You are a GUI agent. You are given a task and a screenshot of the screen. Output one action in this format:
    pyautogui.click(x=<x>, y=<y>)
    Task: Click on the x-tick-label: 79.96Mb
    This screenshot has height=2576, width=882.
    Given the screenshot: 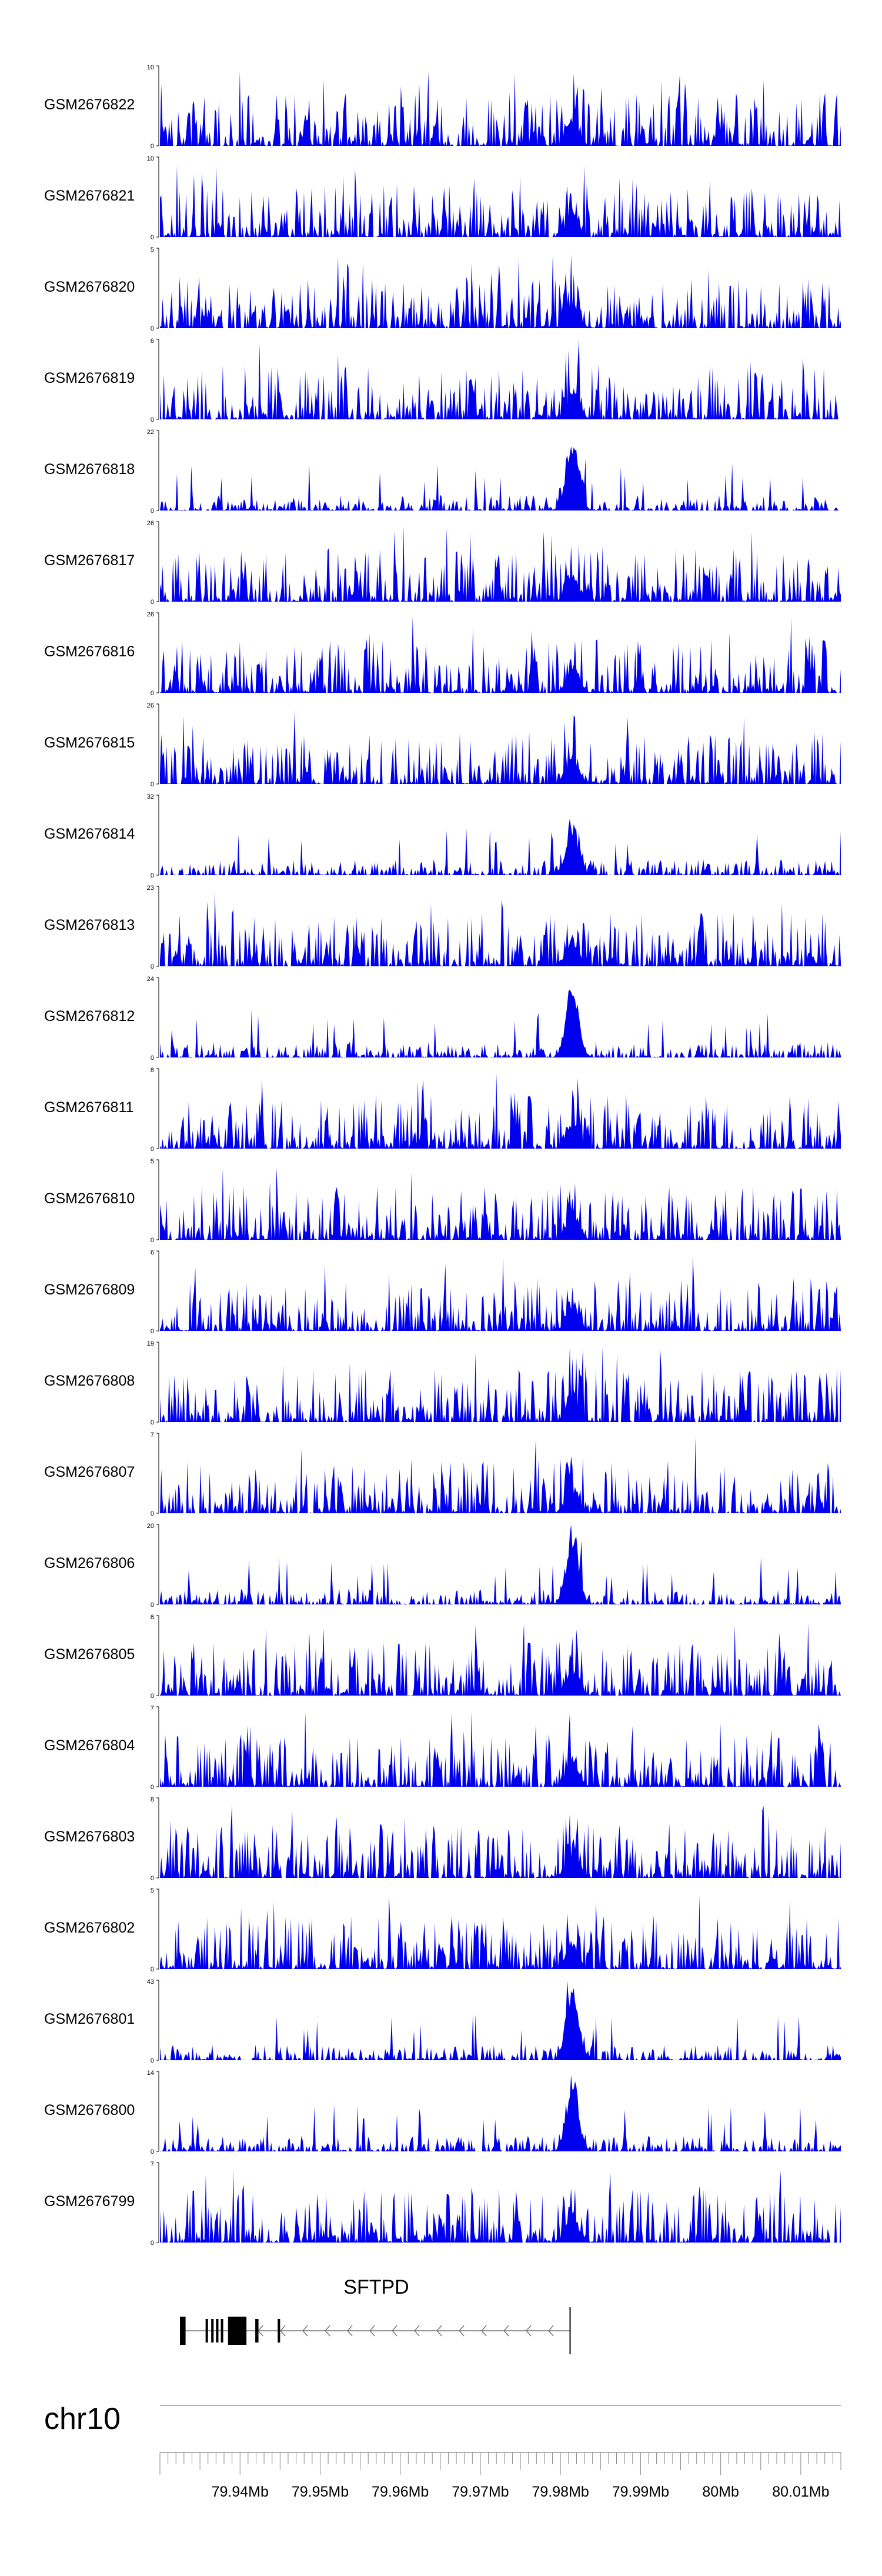 What is the action you would take?
    pyautogui.click(x=400, y=2492)
    